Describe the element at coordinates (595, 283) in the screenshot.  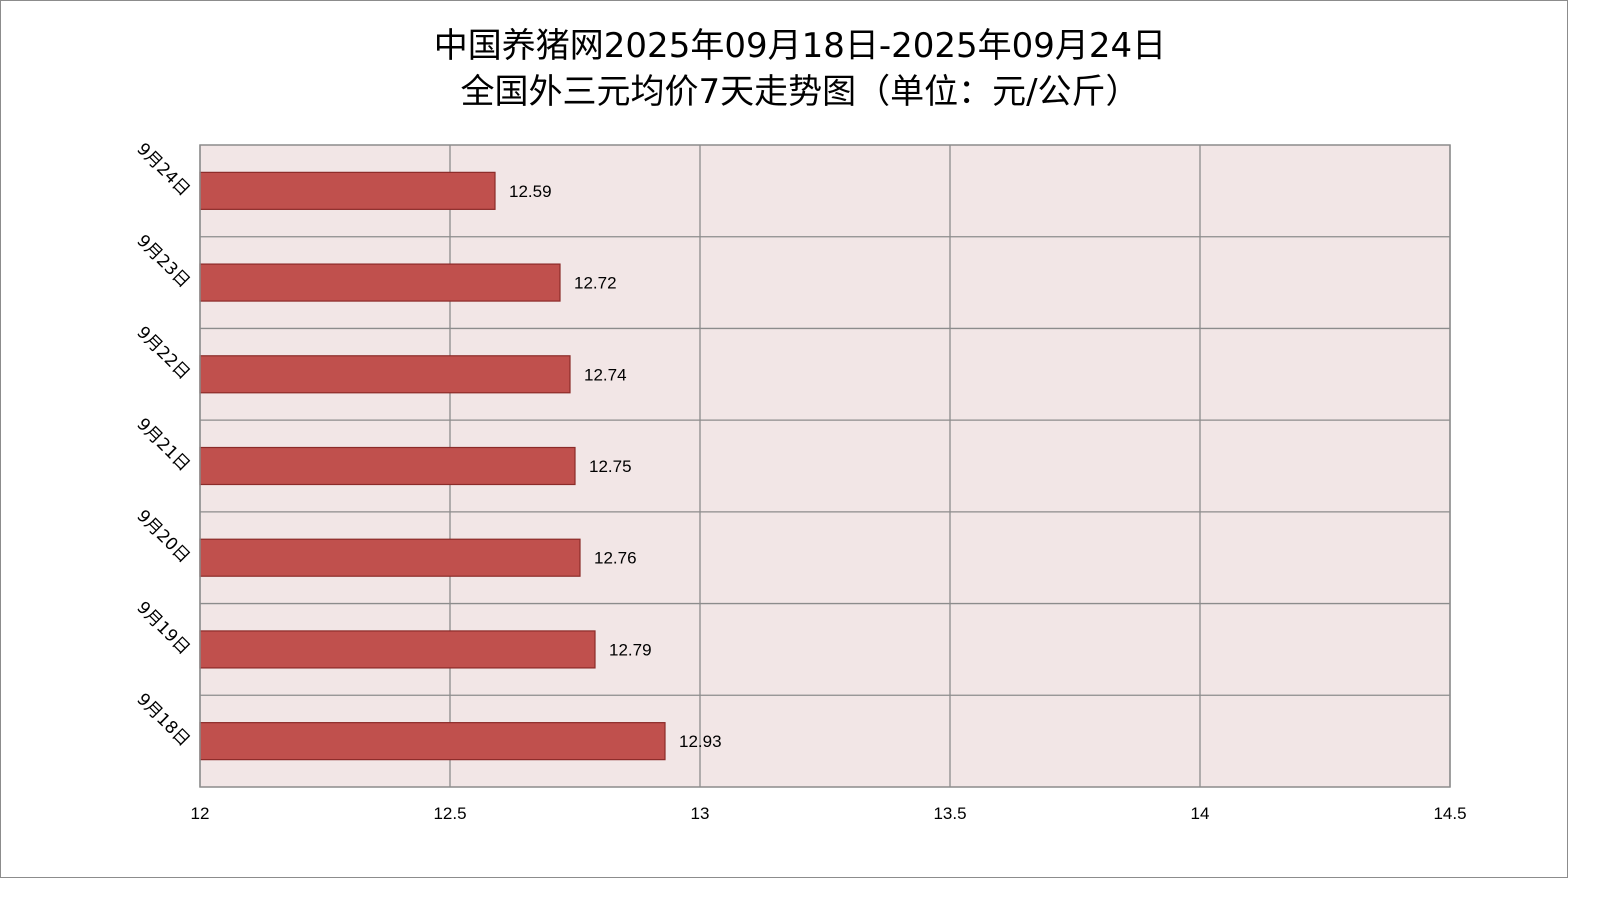
I see `data-label: 12.72` at that location.